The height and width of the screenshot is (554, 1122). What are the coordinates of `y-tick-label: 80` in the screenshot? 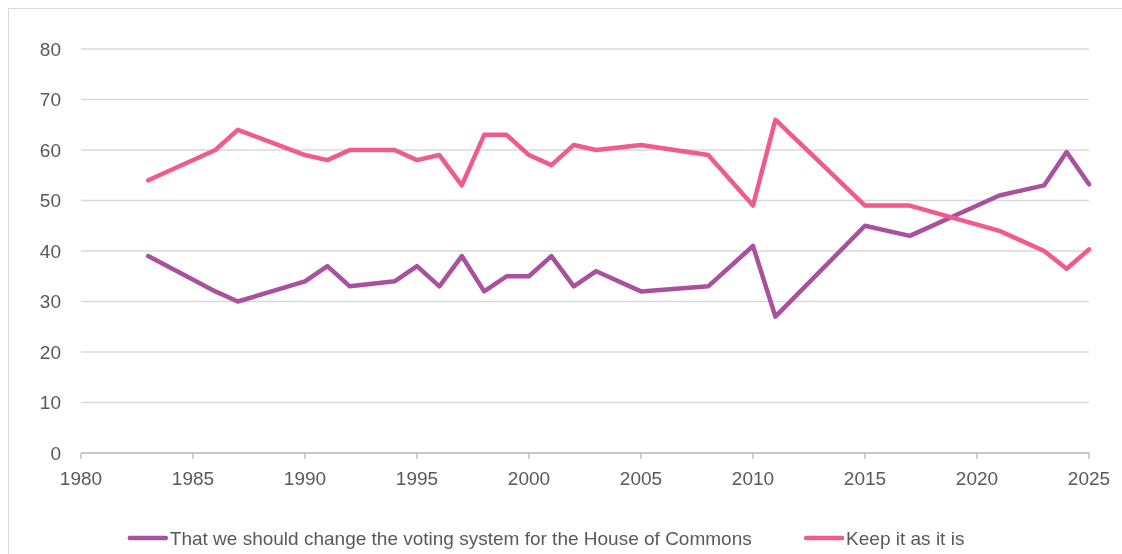 It's located at (50, 49).